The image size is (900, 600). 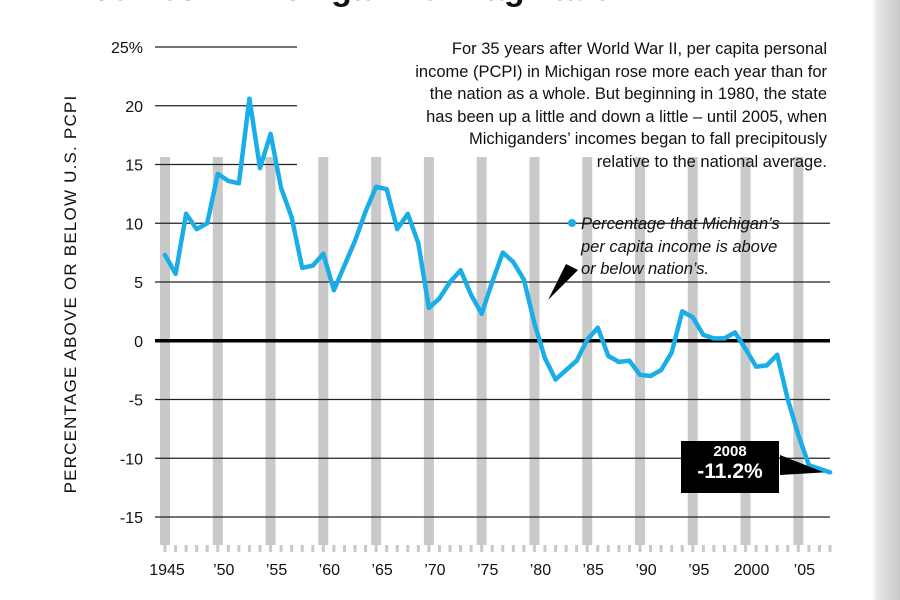 I want to click on callout-year: 2008, so click(x=730, y=451).